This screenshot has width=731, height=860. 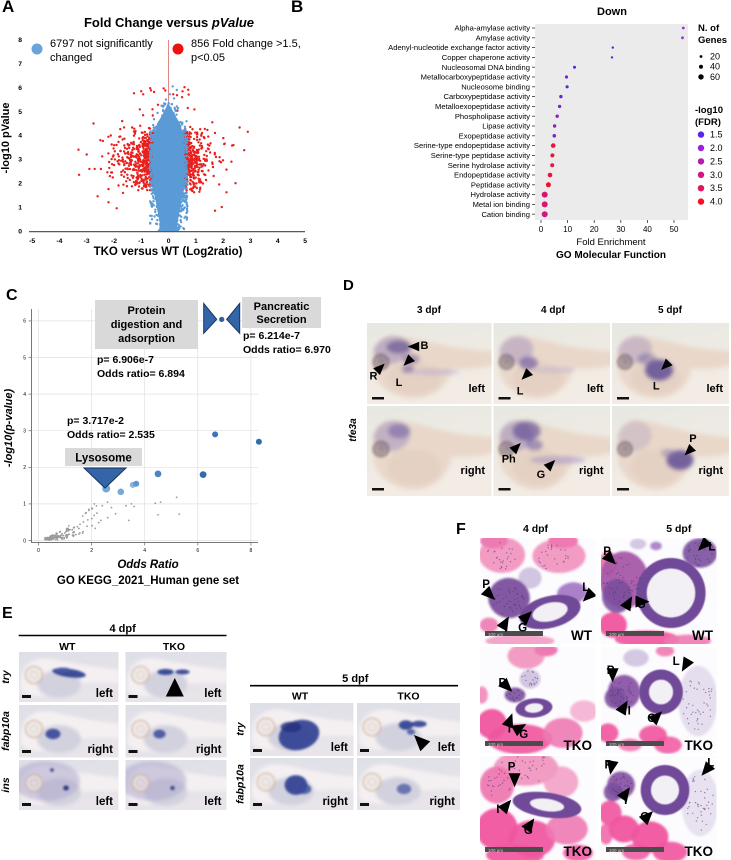 I want to click on svg-text: Peptidase activity, so click(x=500, y=184).